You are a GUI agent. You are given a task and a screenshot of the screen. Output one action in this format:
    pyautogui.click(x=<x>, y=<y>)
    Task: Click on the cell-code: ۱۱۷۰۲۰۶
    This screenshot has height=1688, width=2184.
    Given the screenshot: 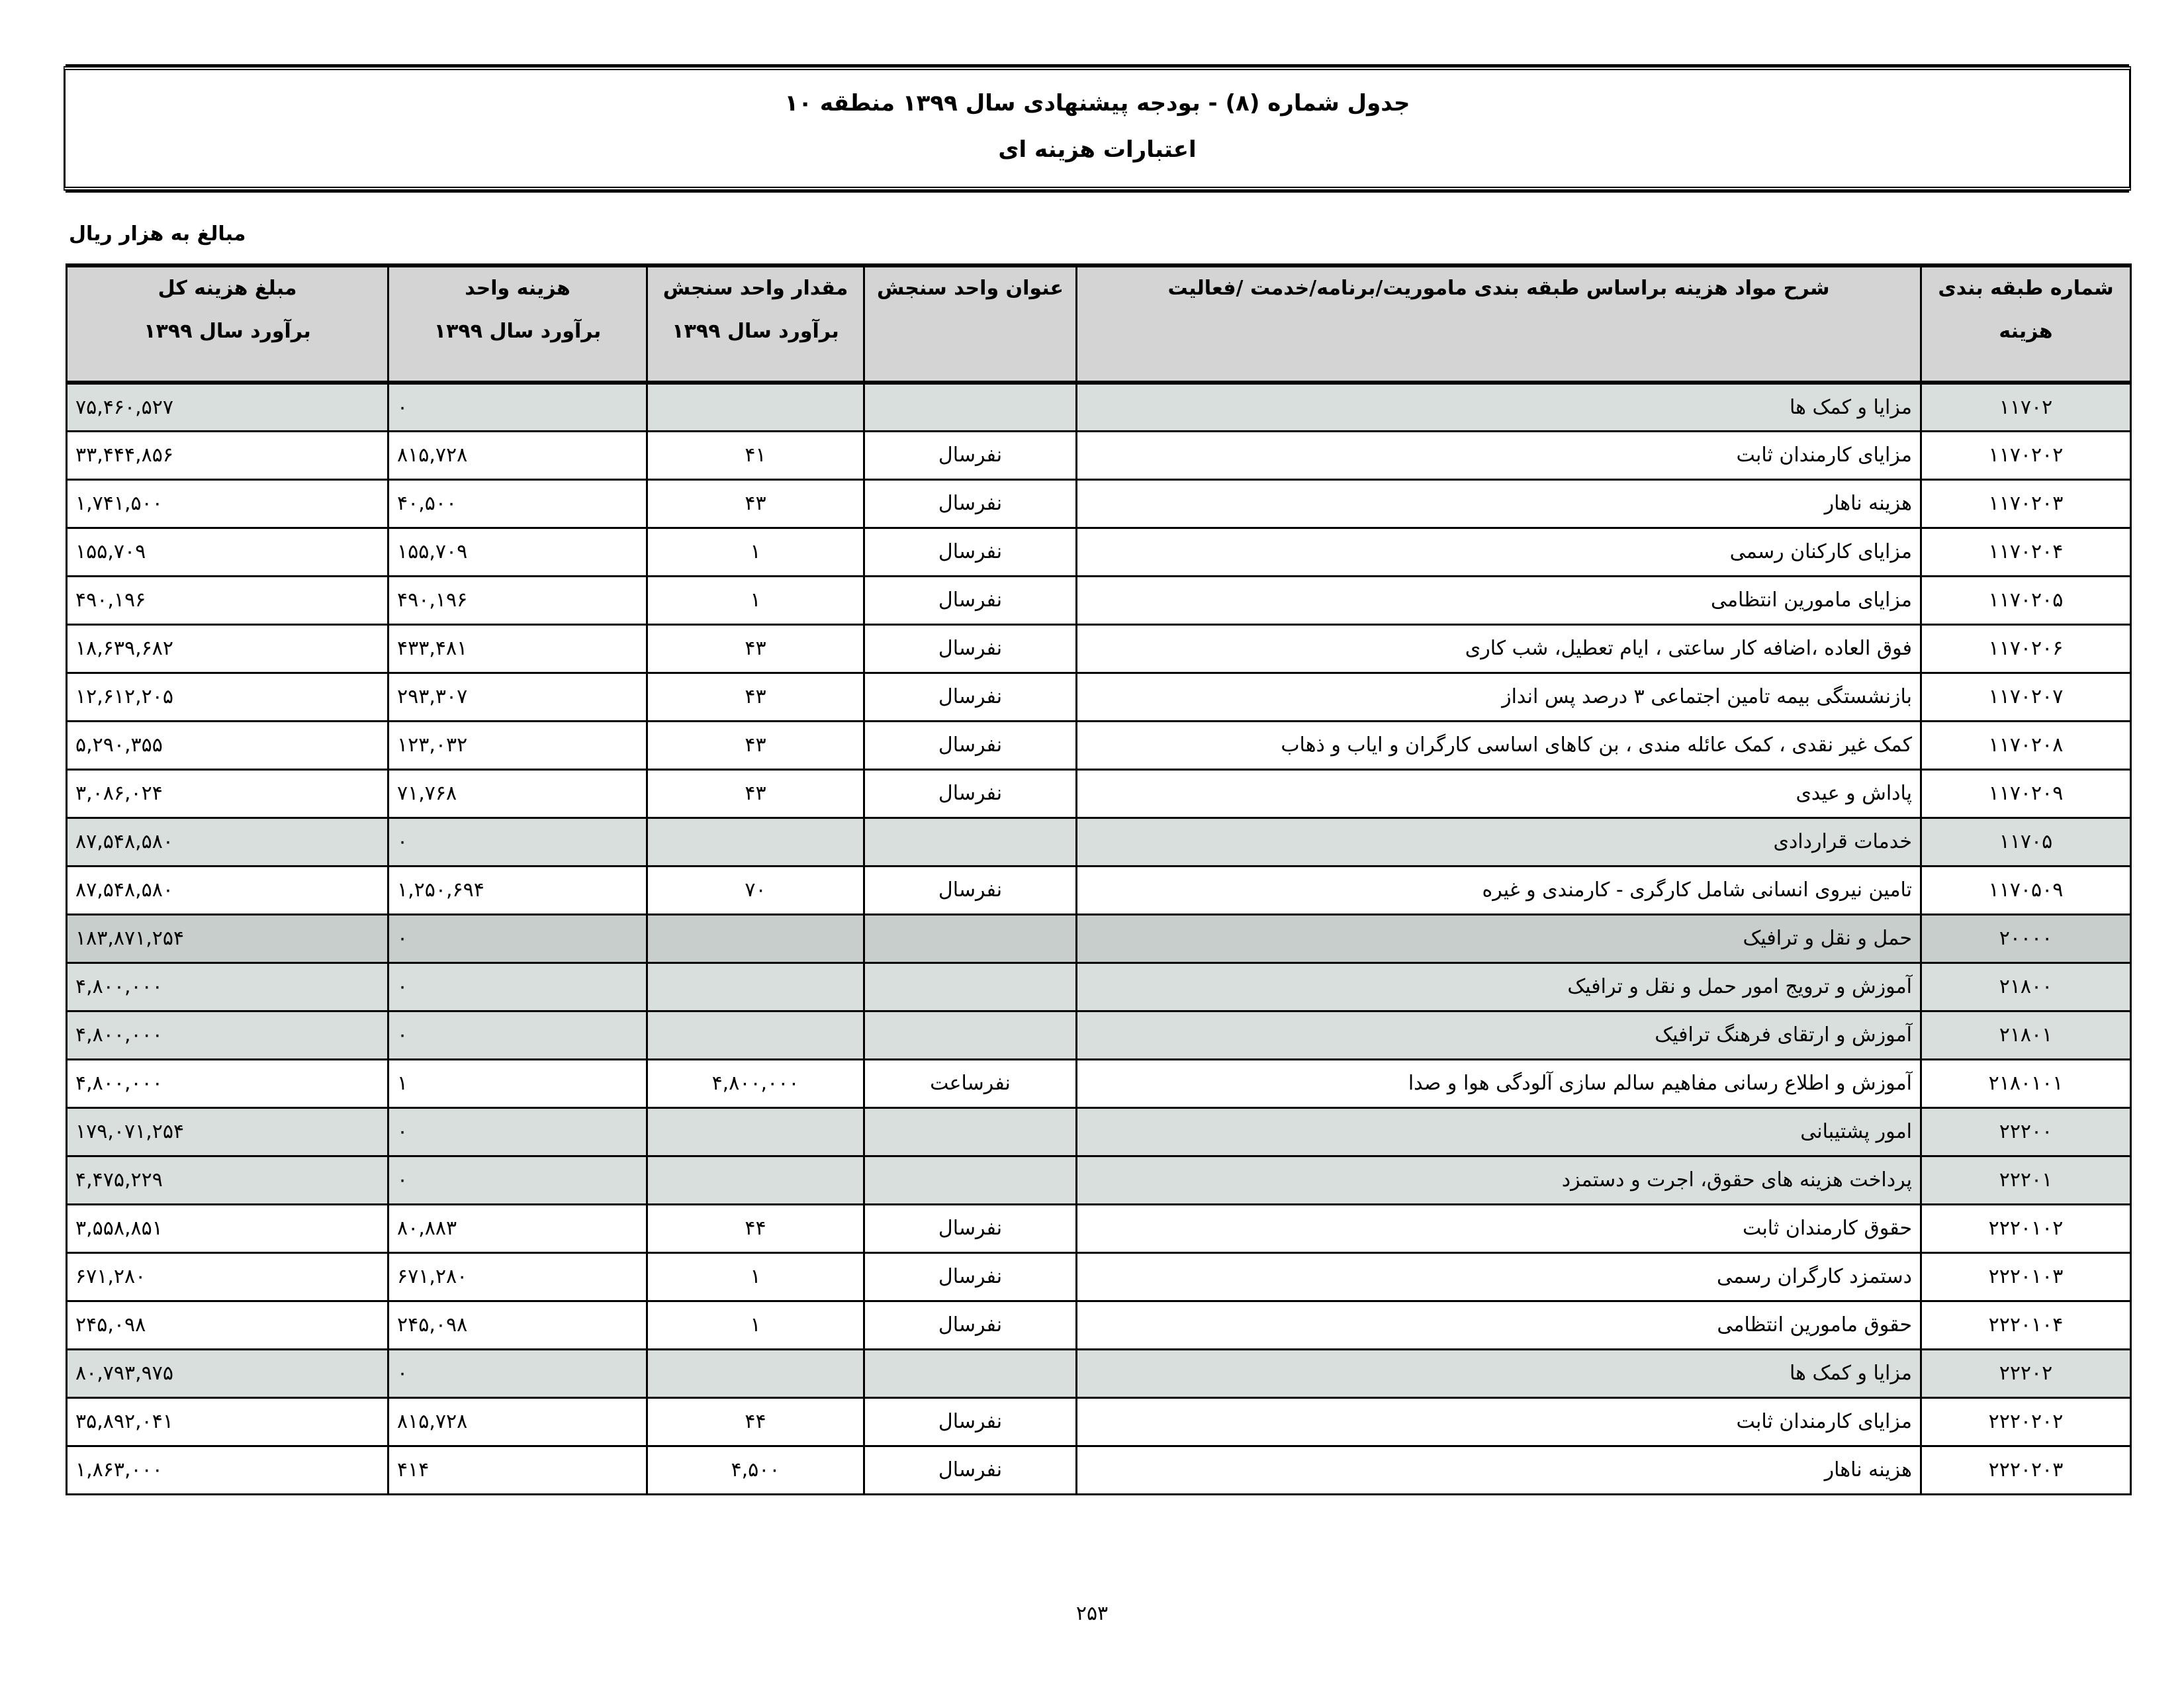 What is the action you would take?
    pyautogui.click(x=2026, y=648)
    